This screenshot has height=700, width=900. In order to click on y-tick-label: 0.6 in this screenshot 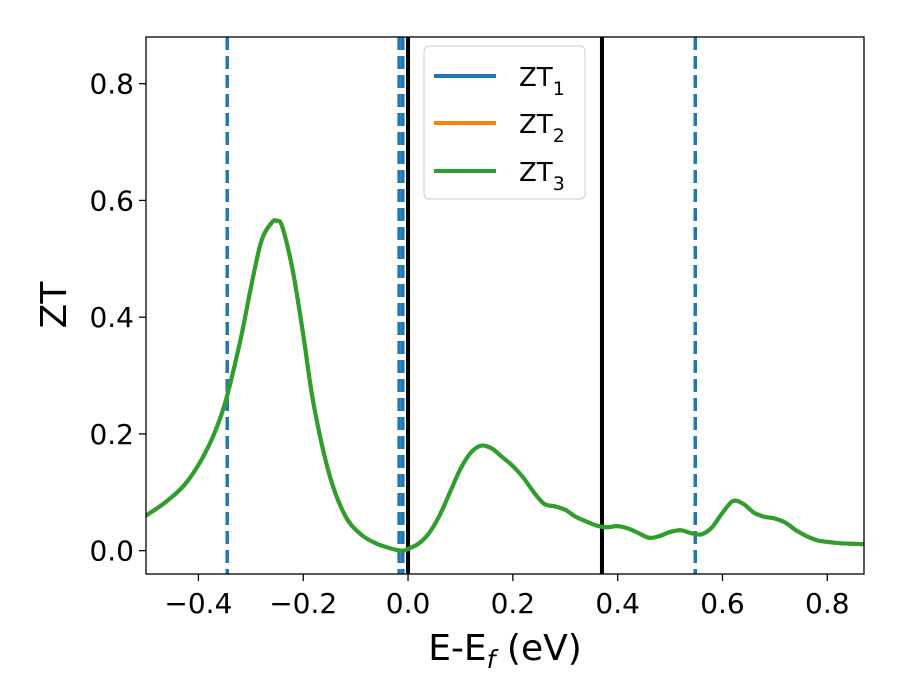, I will do `click(111, 200)`.